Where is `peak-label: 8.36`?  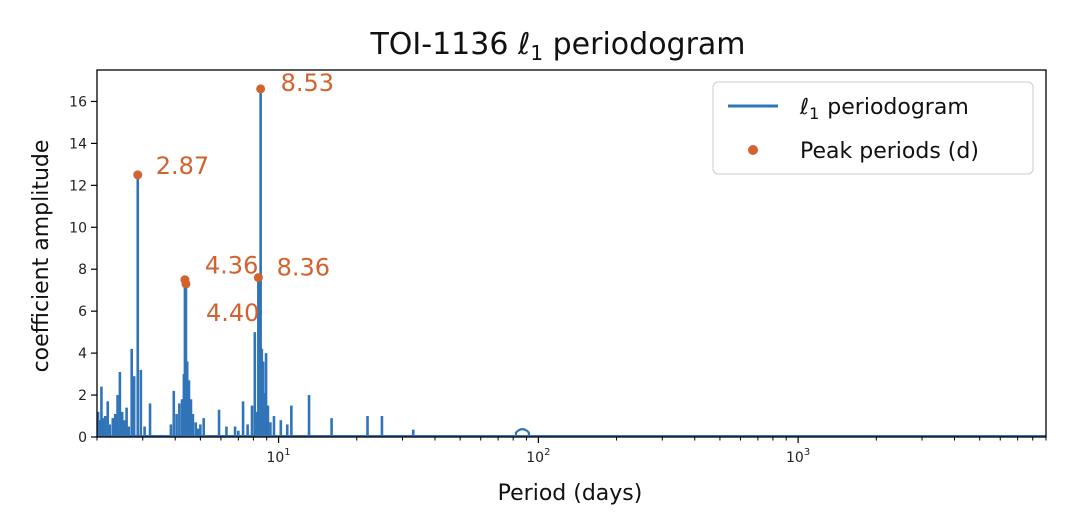
peak-label: 8.36 is located at coordinates (303, 268).